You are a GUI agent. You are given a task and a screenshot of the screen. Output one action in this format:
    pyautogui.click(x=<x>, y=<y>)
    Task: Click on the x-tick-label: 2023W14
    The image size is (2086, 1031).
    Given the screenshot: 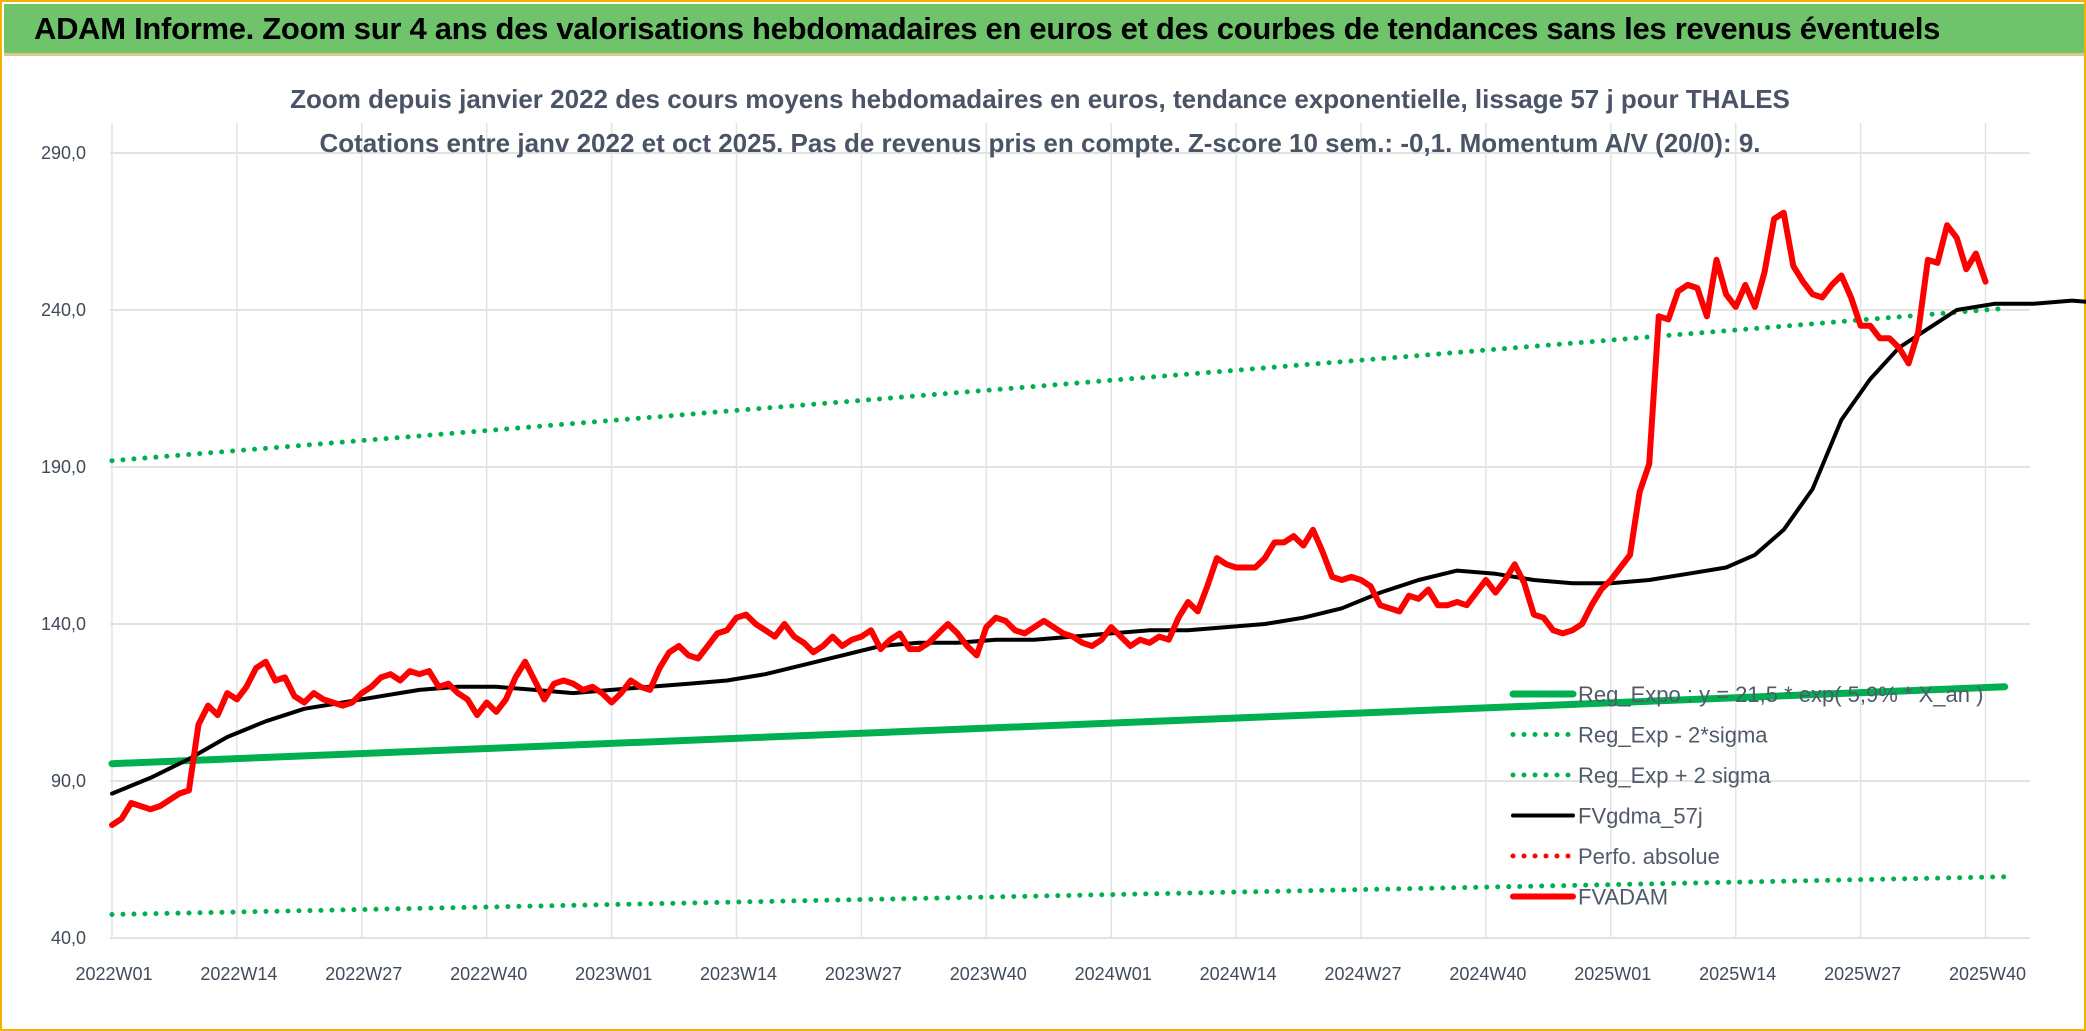 What is the action you would take?
    pyautogui.click(x=738, y=974)
    